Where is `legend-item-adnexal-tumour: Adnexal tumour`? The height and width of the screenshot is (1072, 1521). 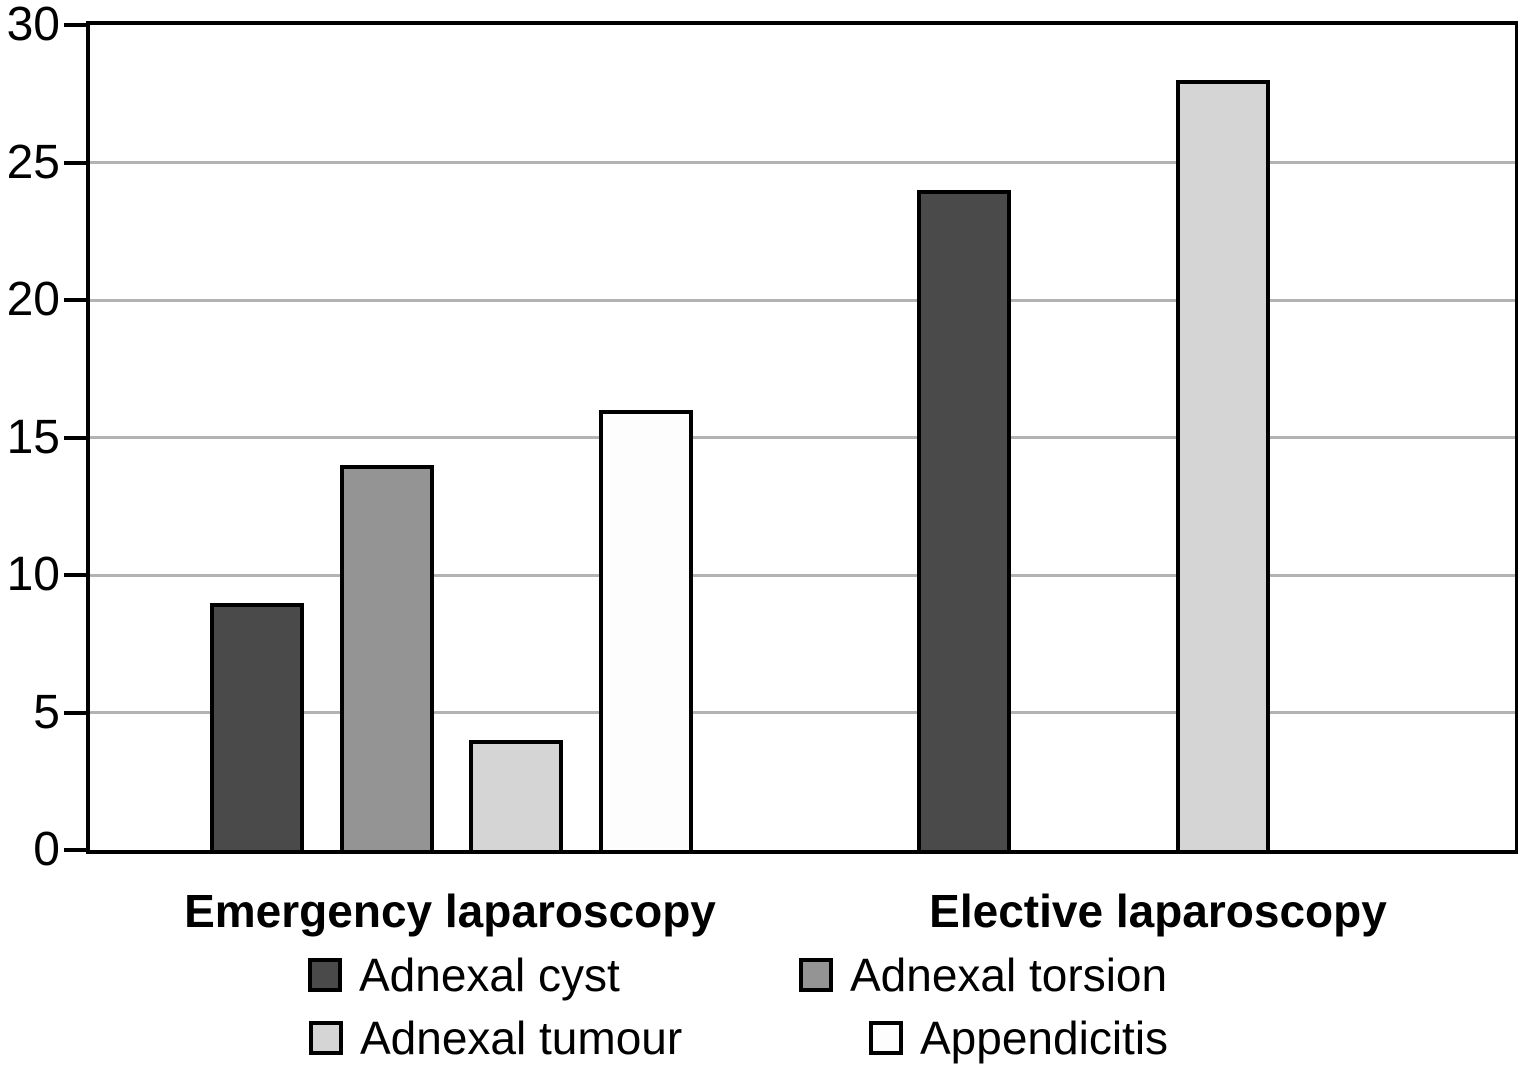
legend-item-adnexal-tumour: Adnexal tumour is located at coordinates (496, 1038).